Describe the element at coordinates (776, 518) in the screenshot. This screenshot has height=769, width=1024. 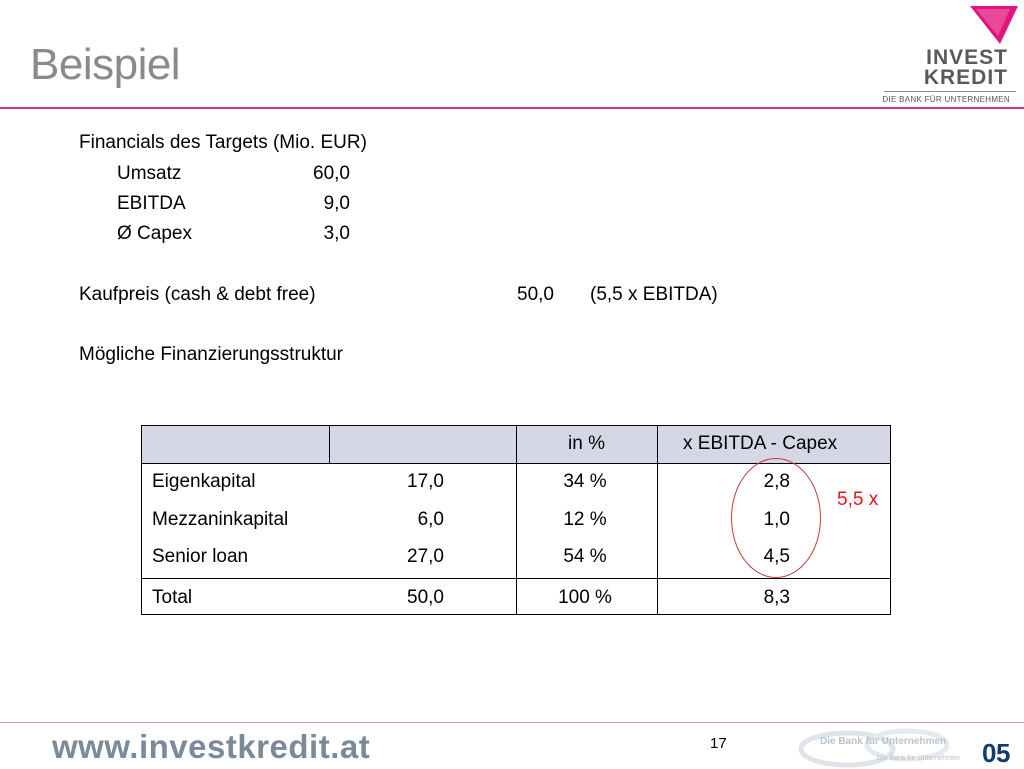
I see `highlight-circle` at that location.